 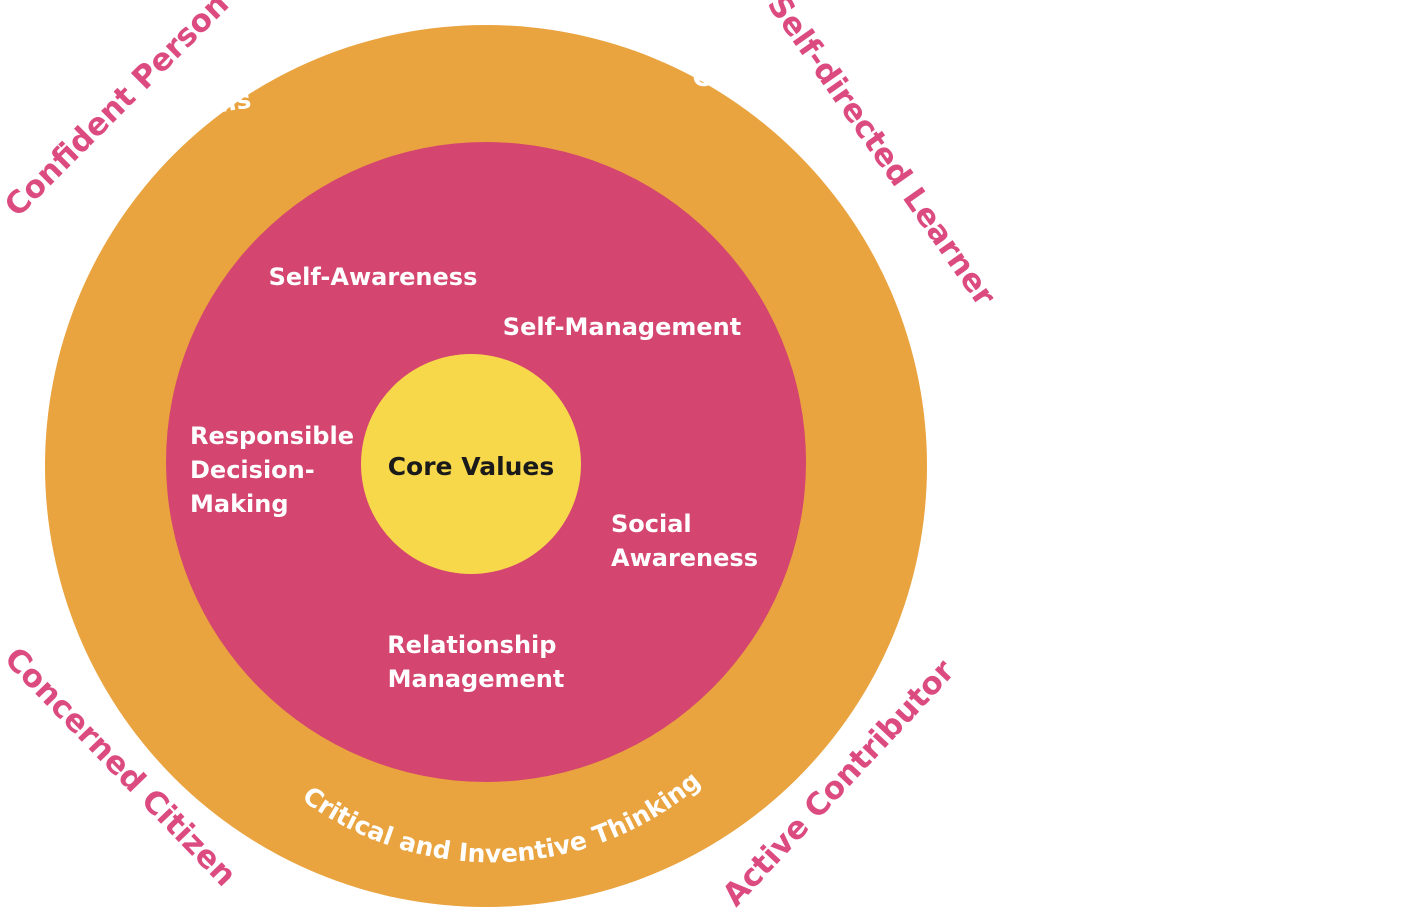 What do you see at coordinates (684, 541) in the screenshot?
I see `competency-social-awareness: Social Awareness` at bounding box center [684, 541].